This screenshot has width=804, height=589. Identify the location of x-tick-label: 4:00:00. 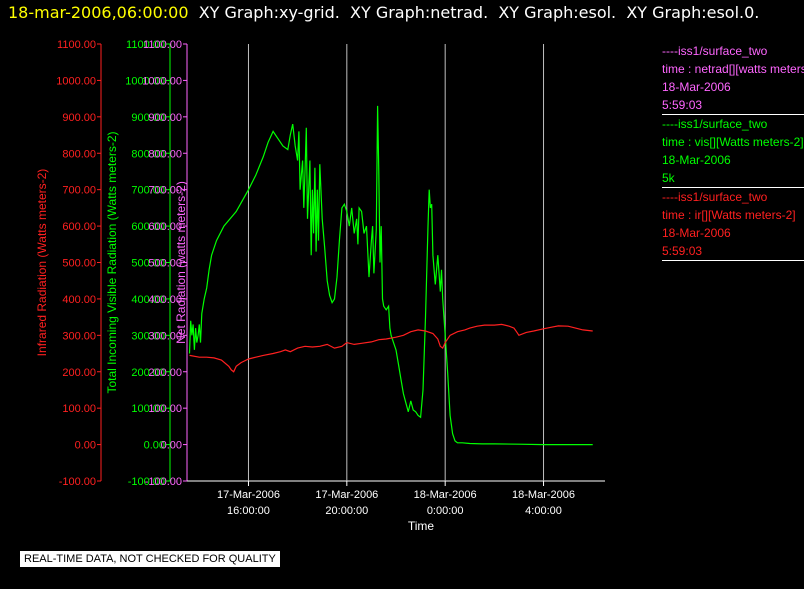
(543, 511).